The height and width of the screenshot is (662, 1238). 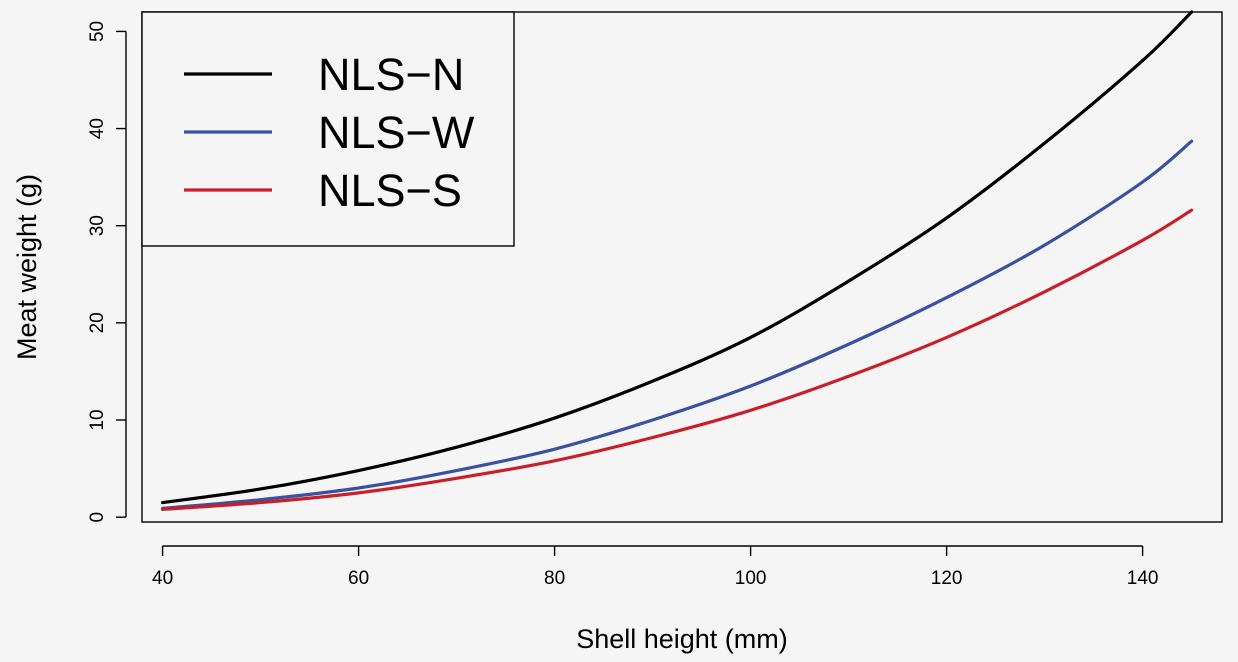 What do you see at coordinates (751, 578) in the screenshot?
I see `x-tick-label-100: 100` at bounding box center [751, 578].